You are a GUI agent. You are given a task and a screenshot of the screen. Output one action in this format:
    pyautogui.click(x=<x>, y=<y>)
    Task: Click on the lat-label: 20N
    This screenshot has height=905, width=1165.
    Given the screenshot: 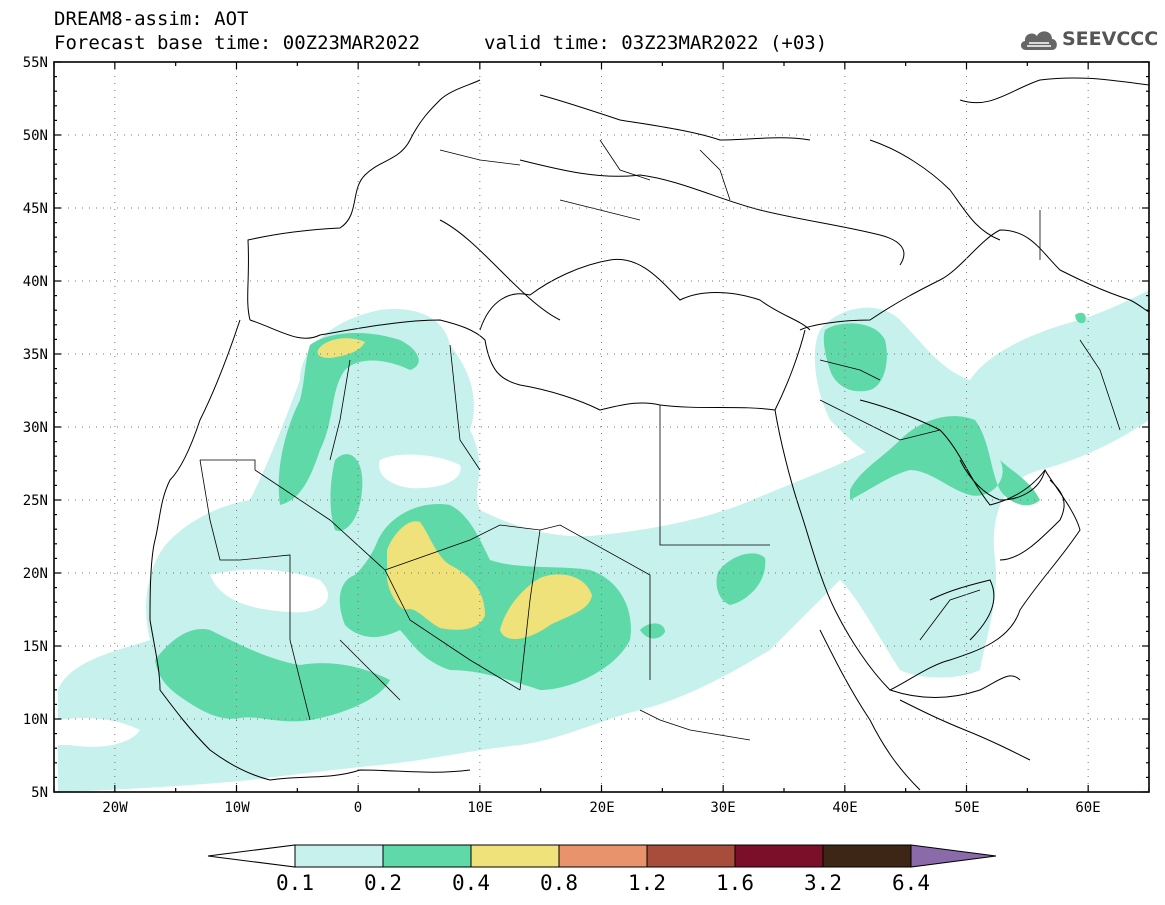 What is the action you would take?
    pyautogui.click(x=35, y=574)
    